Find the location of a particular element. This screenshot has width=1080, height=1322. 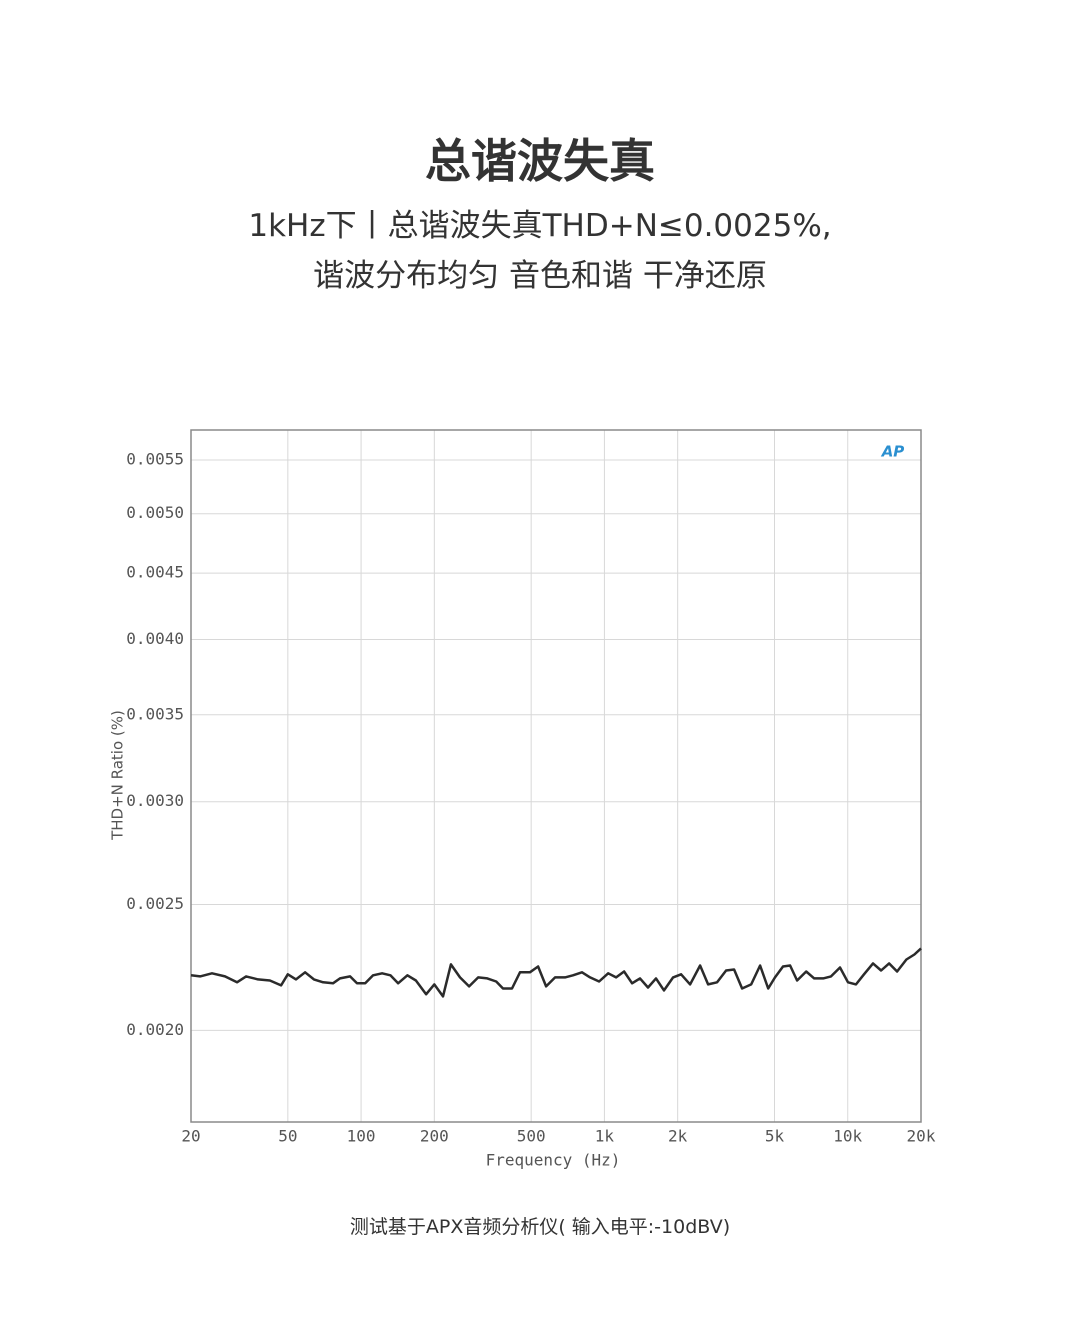

x-tick-label: 20 is located at coordinates (190, 1136).